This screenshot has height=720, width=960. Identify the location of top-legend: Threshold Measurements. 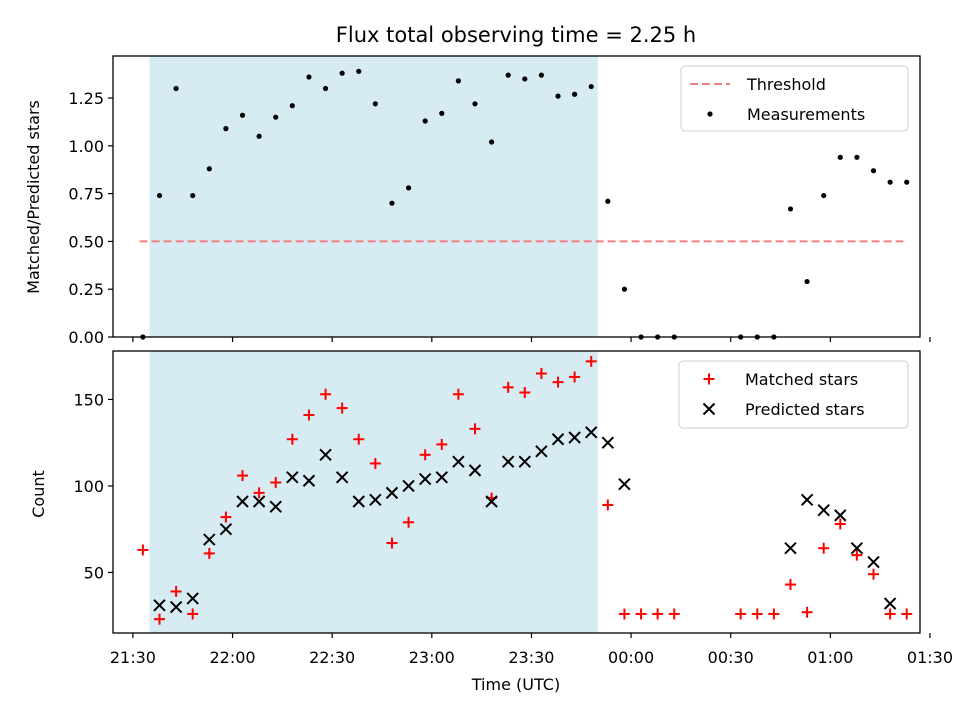
(794, 98).